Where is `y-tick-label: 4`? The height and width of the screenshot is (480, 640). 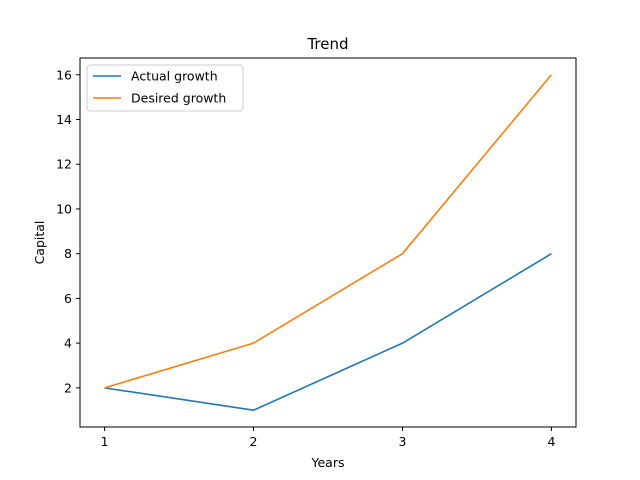 y-tick-label: 4 is located at coordinates (68, 343).